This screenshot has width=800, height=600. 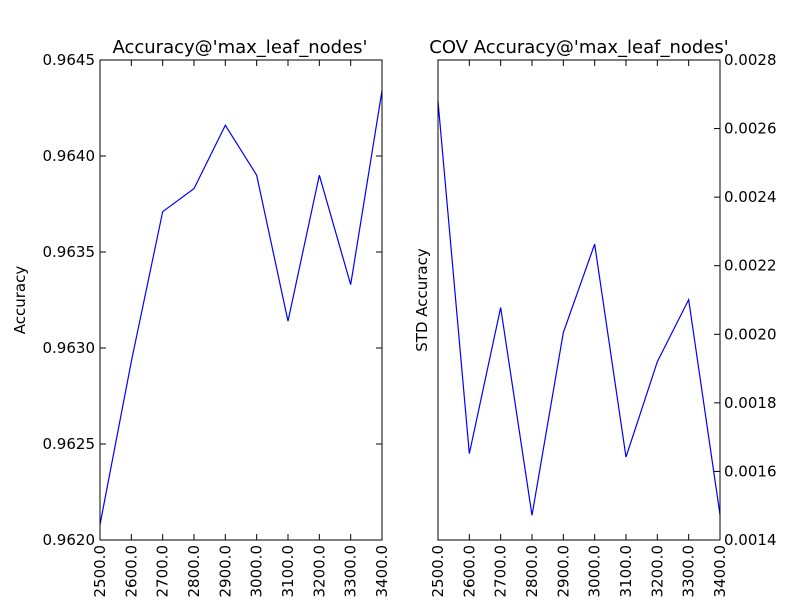 I want to click on y-tick-label: 0.0028, so click(x=750, y=60).